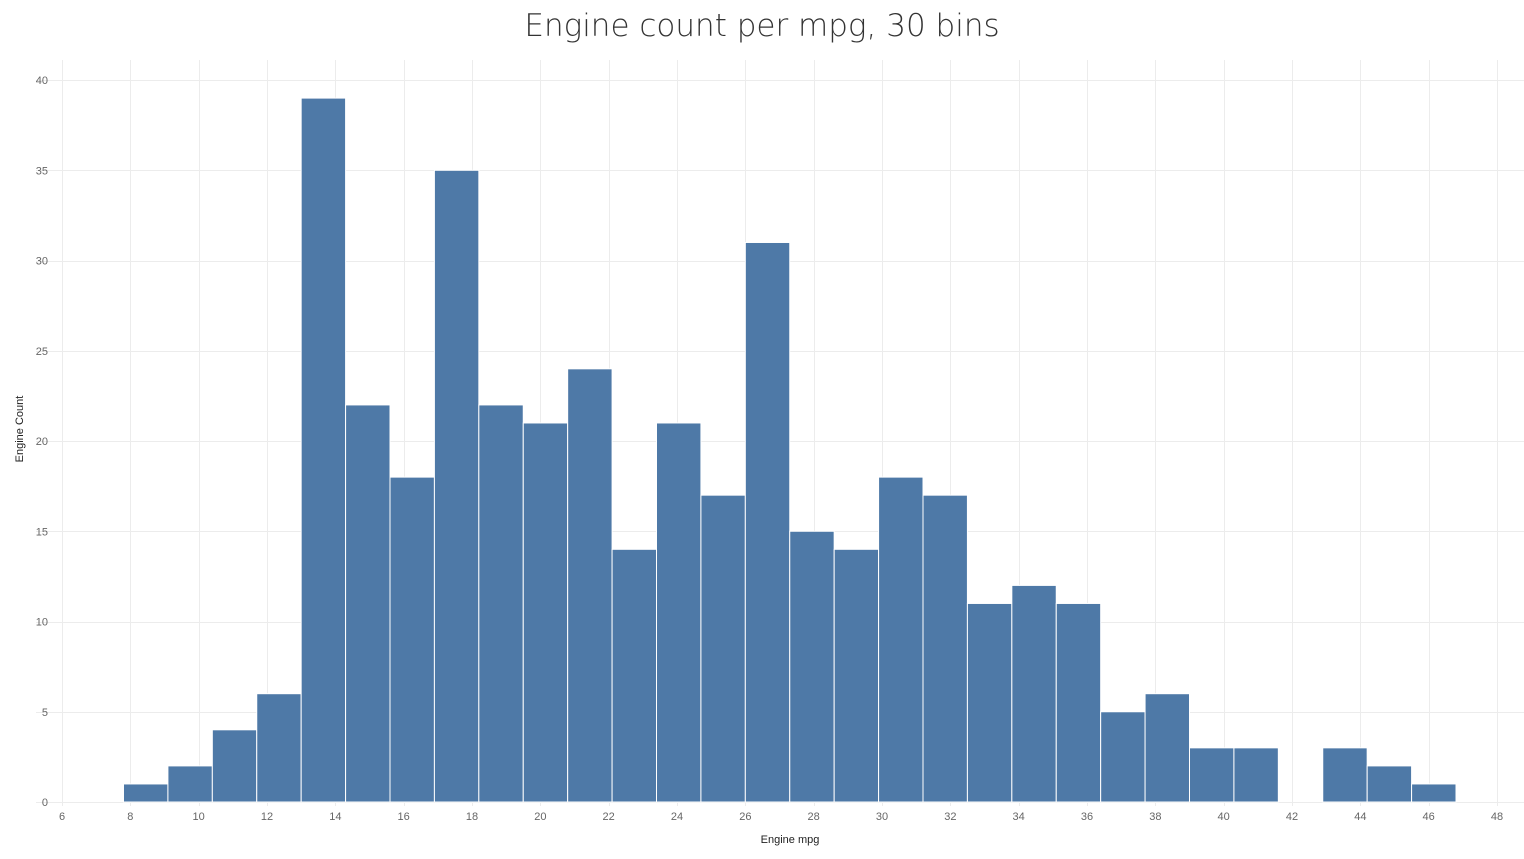 This screenshot has width=1524, height=859. Describe the element at coordinates (1429, 817) in the screenshot. I see `x-tick-label: 46` at that location.